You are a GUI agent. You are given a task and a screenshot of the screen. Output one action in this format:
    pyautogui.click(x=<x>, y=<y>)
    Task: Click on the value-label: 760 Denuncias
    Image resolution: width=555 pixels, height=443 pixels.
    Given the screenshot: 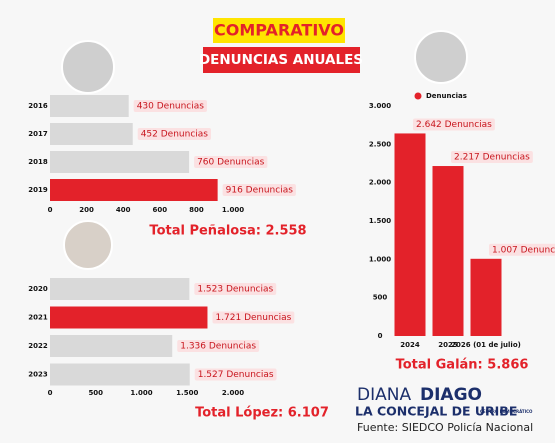 What is the action you would take?
    pyautogui.click(x=231, y=163)
    